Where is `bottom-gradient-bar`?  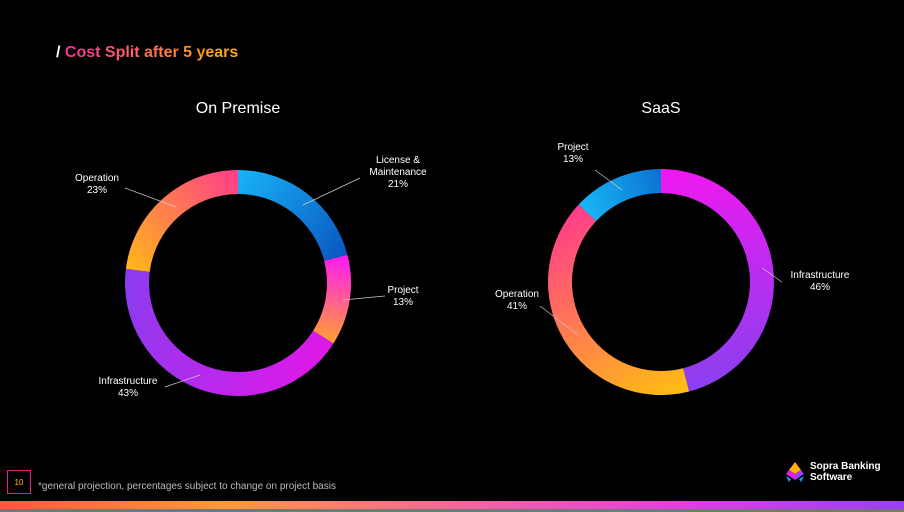 bottom-gradient-bar is located at coordinates (452, 505).